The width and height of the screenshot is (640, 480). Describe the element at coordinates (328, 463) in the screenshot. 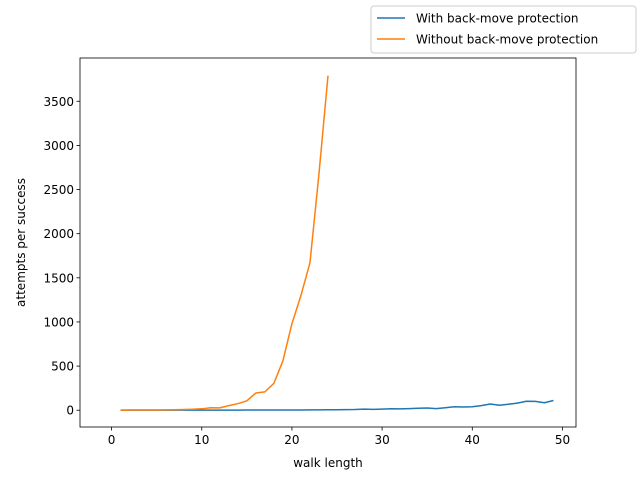

I see `x-axis-label: walk length` at that location.